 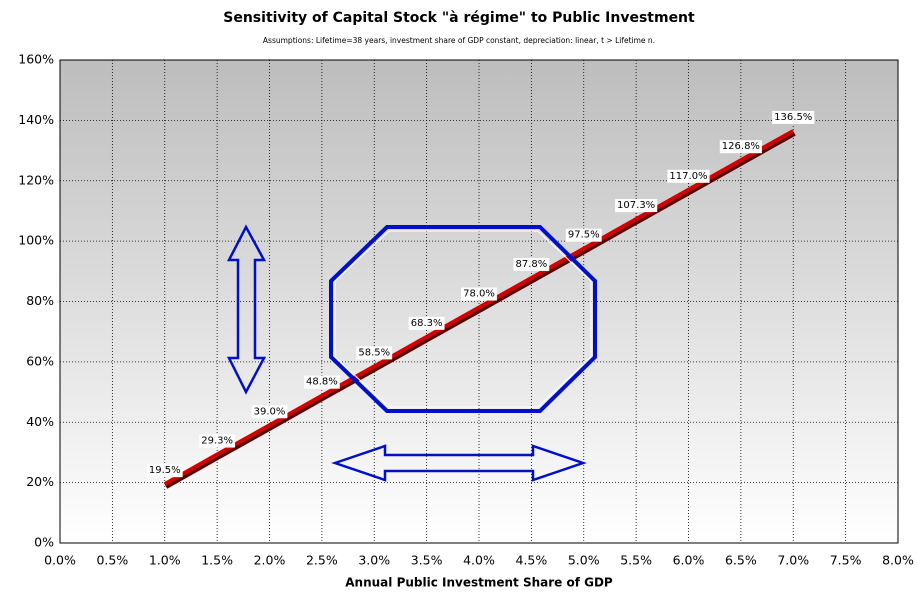 I want to click on data-label: 58.5%, so click(x=374, y=352).